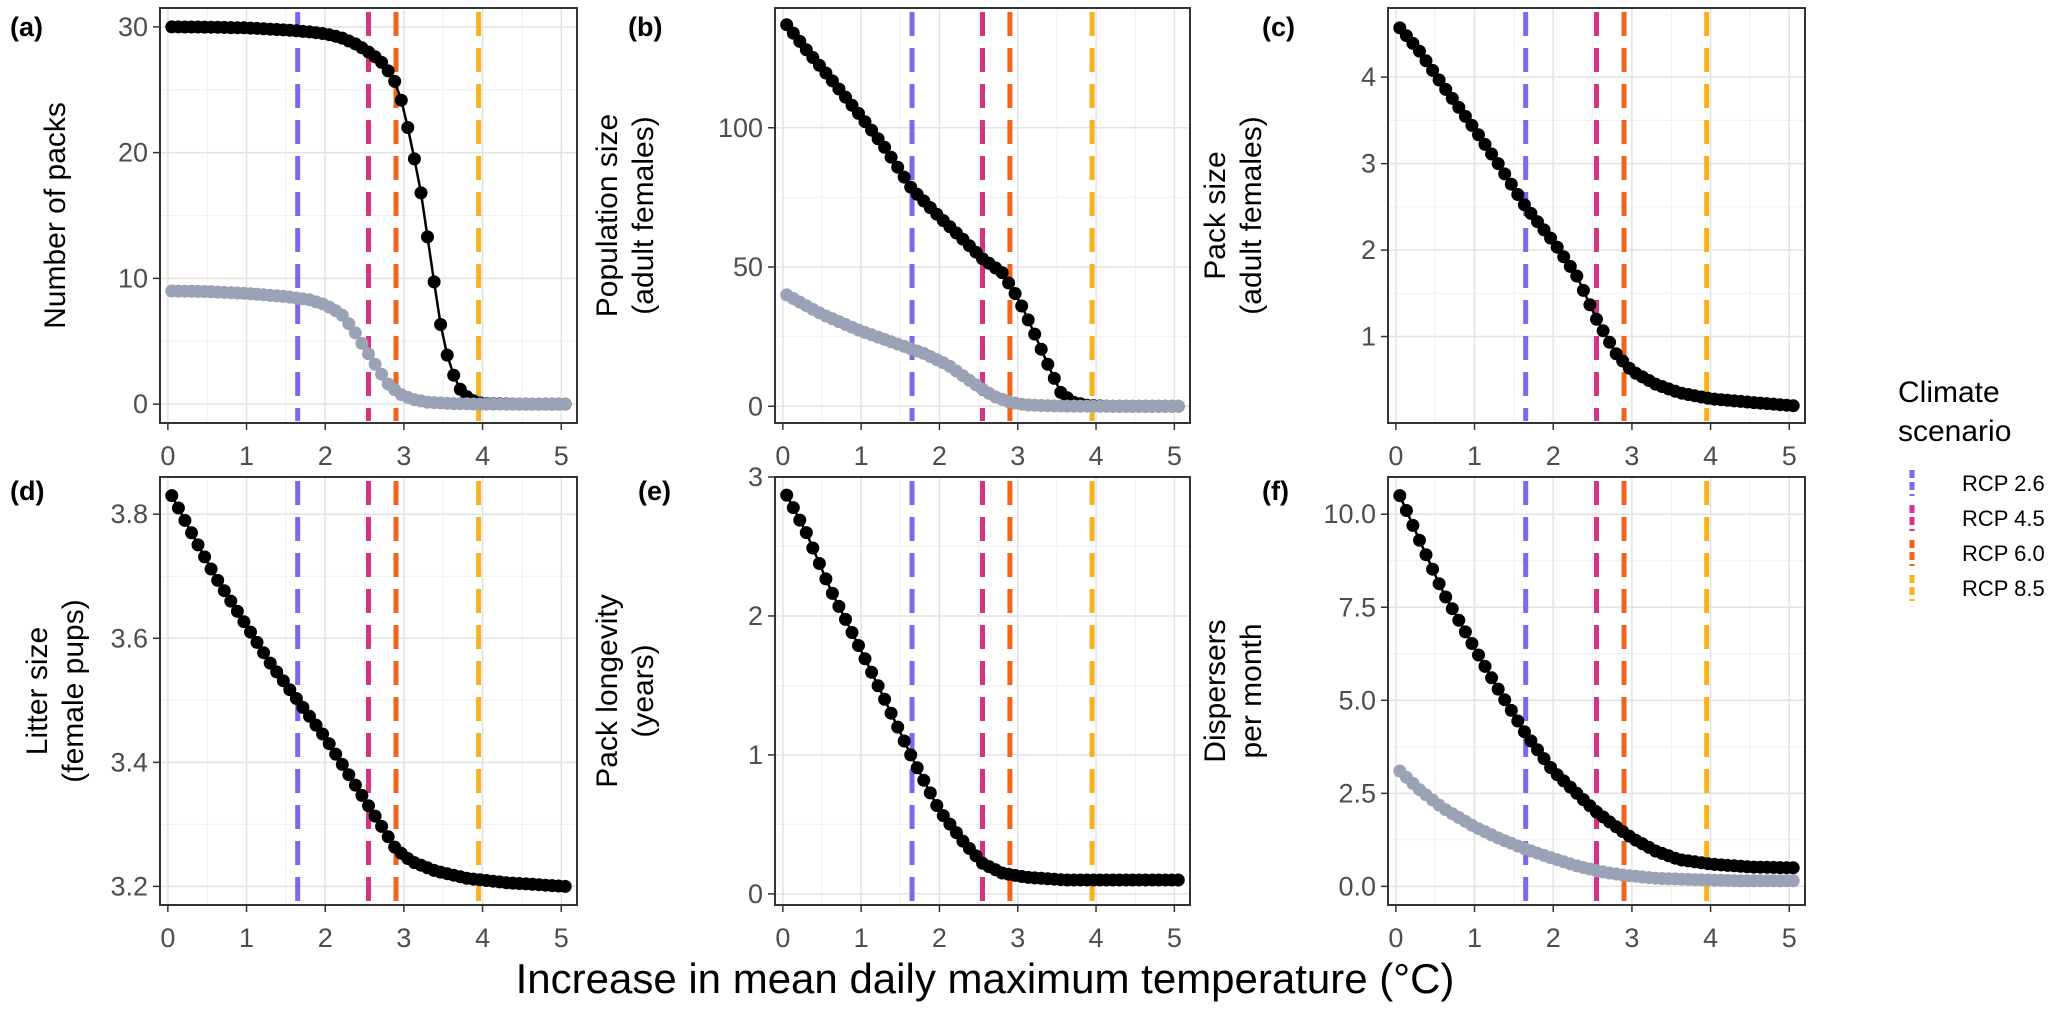 Image resolution: width=2071 pixels, height=1009 pixels. I want to click on y-tick-label: 2, so click(1368, 250).